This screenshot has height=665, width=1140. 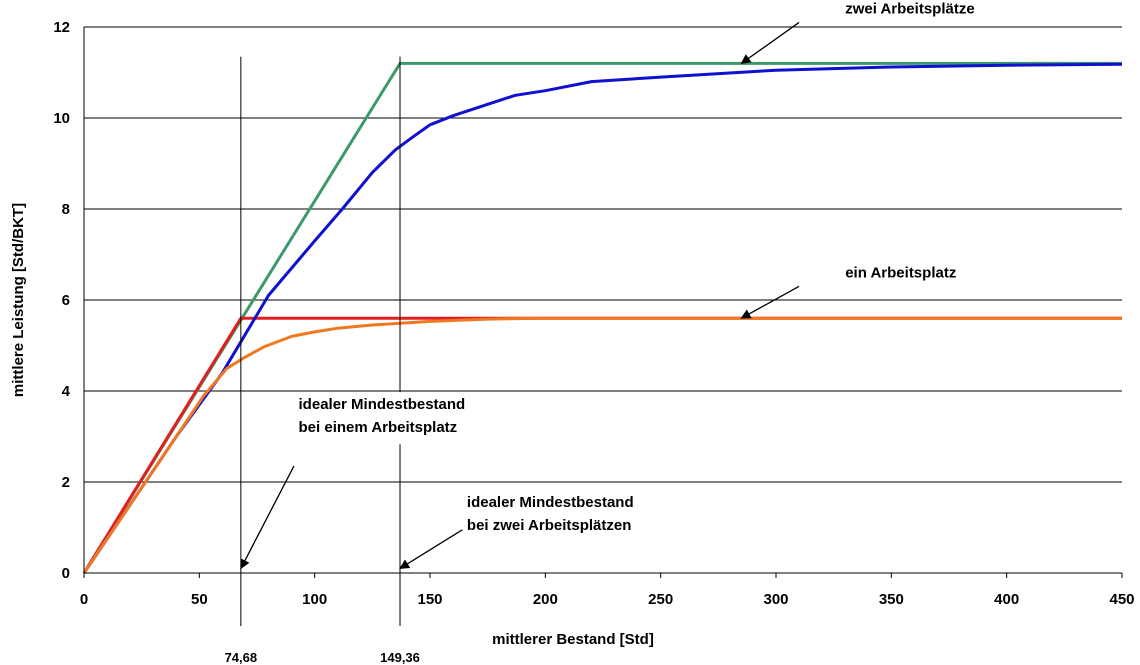 I want to click on annotation-line-3-0: idealer Mindestbestand, so click(x=550, y=502).